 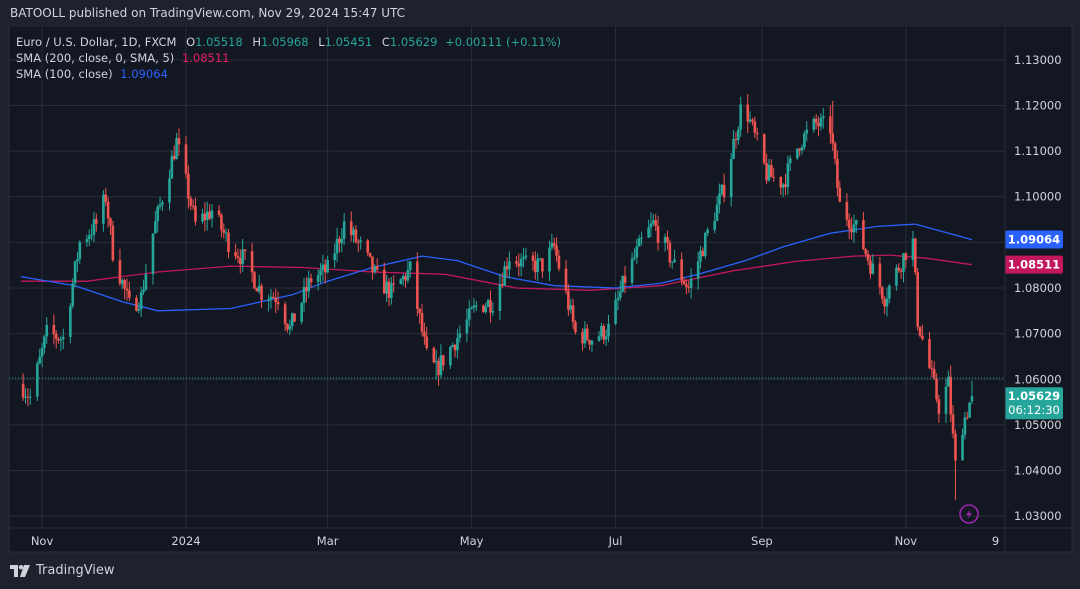 I want to click on legend-open-value: 1.05518, so click(x=219, y=42).